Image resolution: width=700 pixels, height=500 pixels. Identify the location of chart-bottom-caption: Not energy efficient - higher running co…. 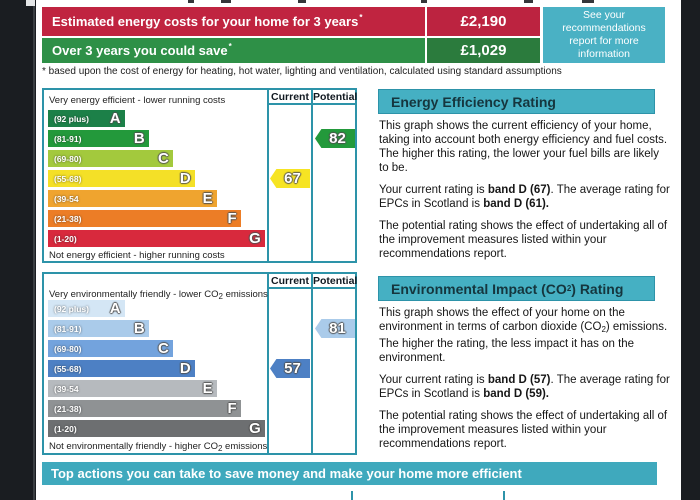
(137, 255).